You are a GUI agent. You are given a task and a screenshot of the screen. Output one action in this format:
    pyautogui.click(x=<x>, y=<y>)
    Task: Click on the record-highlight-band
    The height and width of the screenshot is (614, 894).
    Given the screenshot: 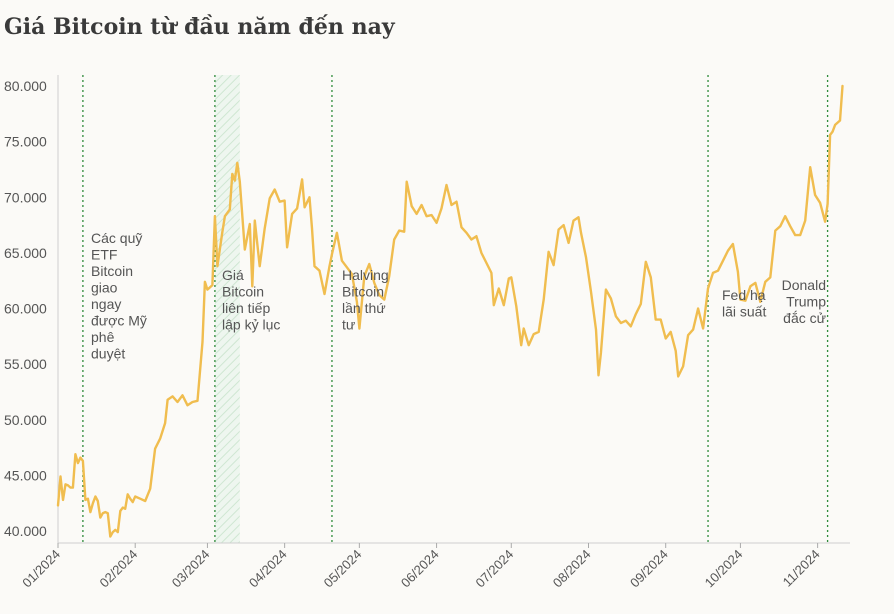 What is the action you would take?
    pyautogui.click(x=227, y=309)
    